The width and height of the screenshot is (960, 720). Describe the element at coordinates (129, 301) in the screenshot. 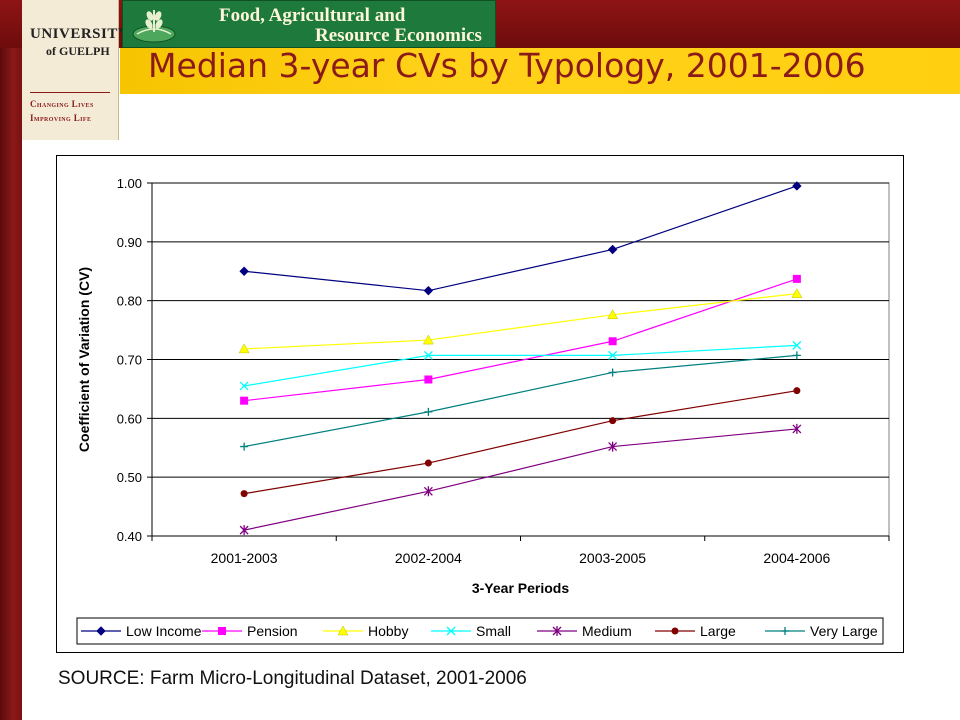

I see `y-tick-label: 0.80` at that location.